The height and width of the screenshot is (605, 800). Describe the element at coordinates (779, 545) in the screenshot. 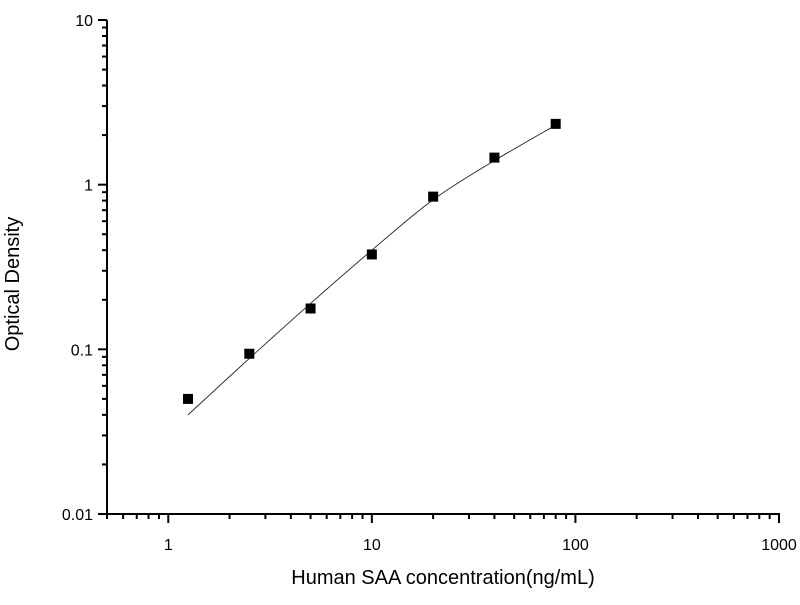

I see `x-tick-label: 1000` at that location.